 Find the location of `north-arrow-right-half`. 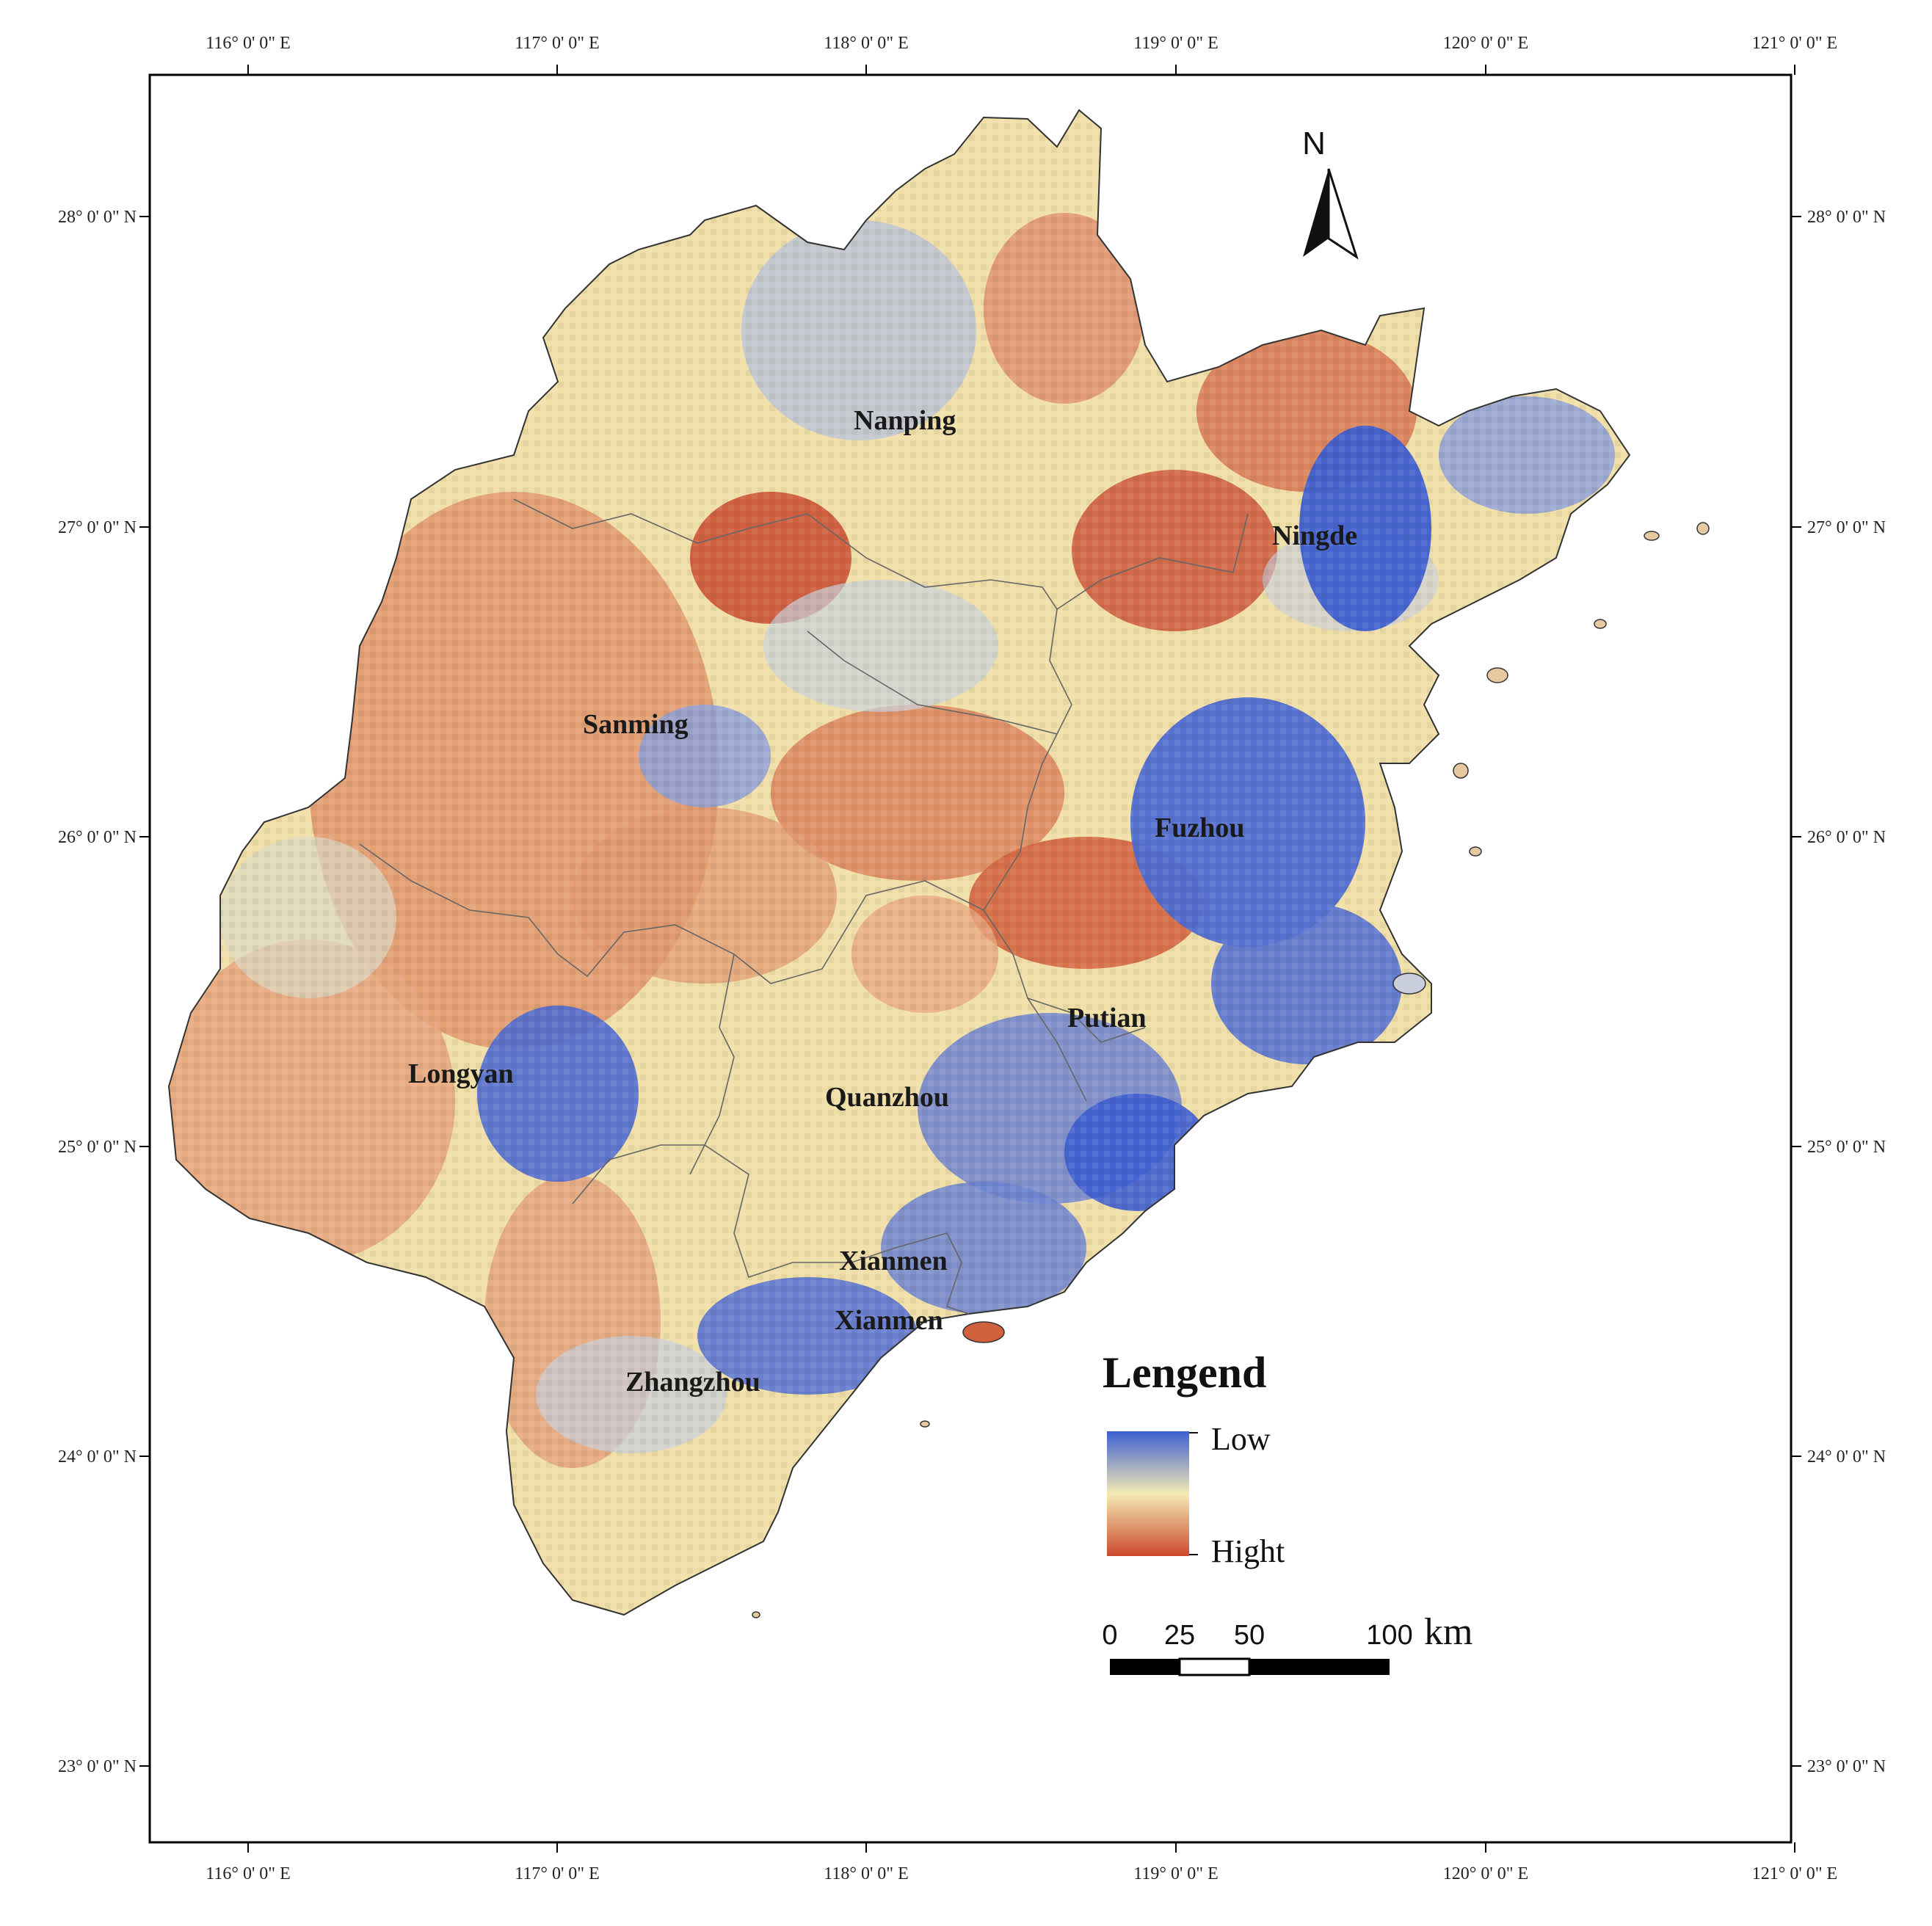

north-arrow-right-half is located at coordinates (1343, 214).